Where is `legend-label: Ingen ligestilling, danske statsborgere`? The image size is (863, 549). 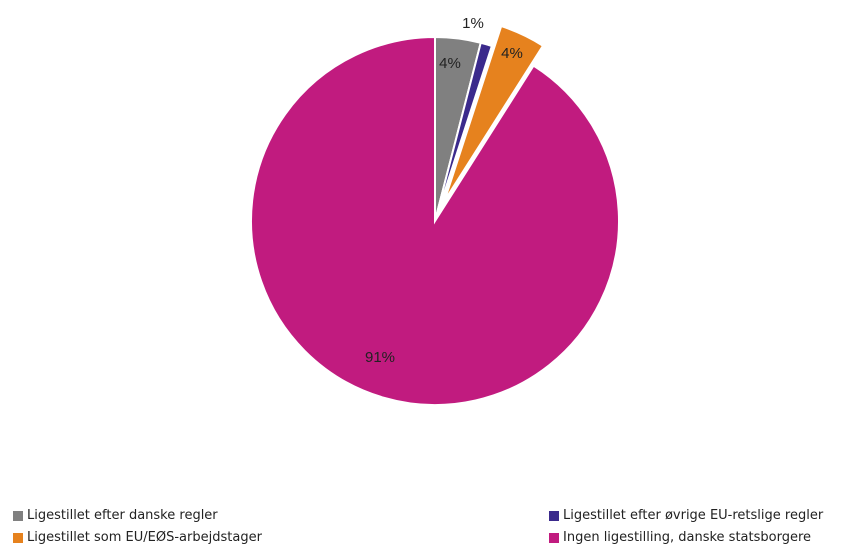 legend-label: Ingen ligestilling, danske statsborgere is located at coordinates (687, 537).